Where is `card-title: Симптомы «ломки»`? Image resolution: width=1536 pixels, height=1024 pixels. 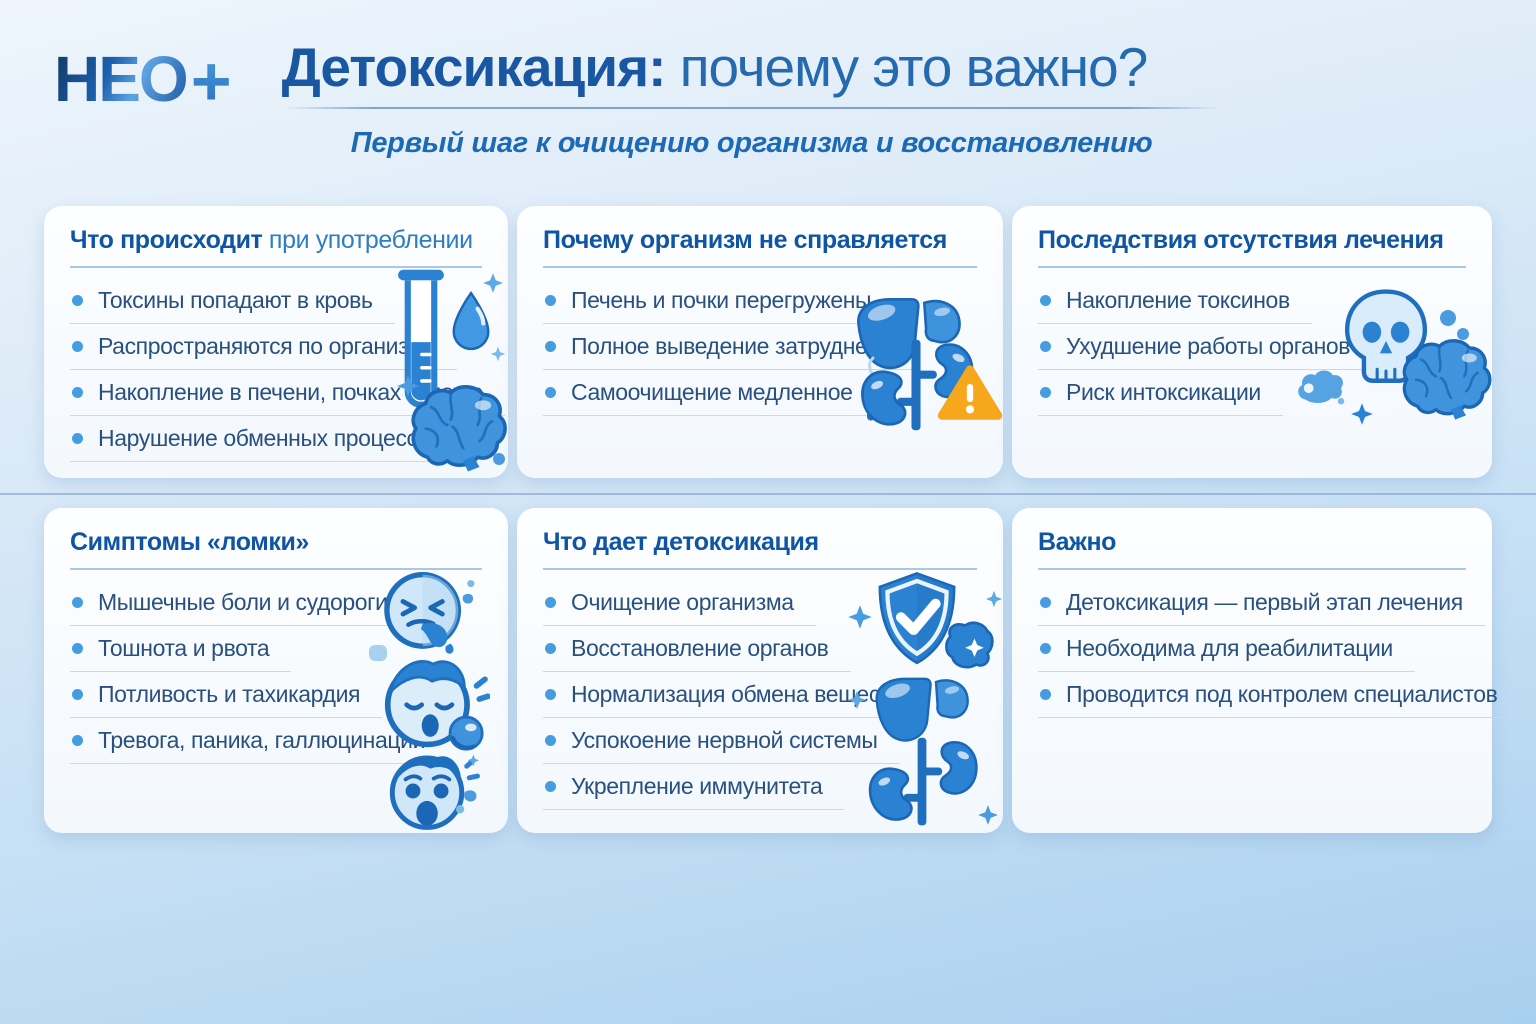 card-title: Симптомы «ломки» is located at coordinates (276, 549).